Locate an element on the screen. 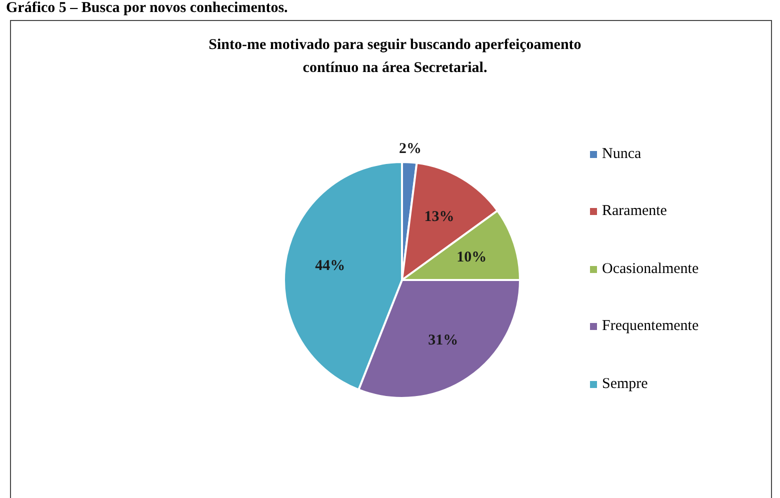  text: Gráfico 5 – Busca por novos conhecimentos. is located at coordinates (147, 8).